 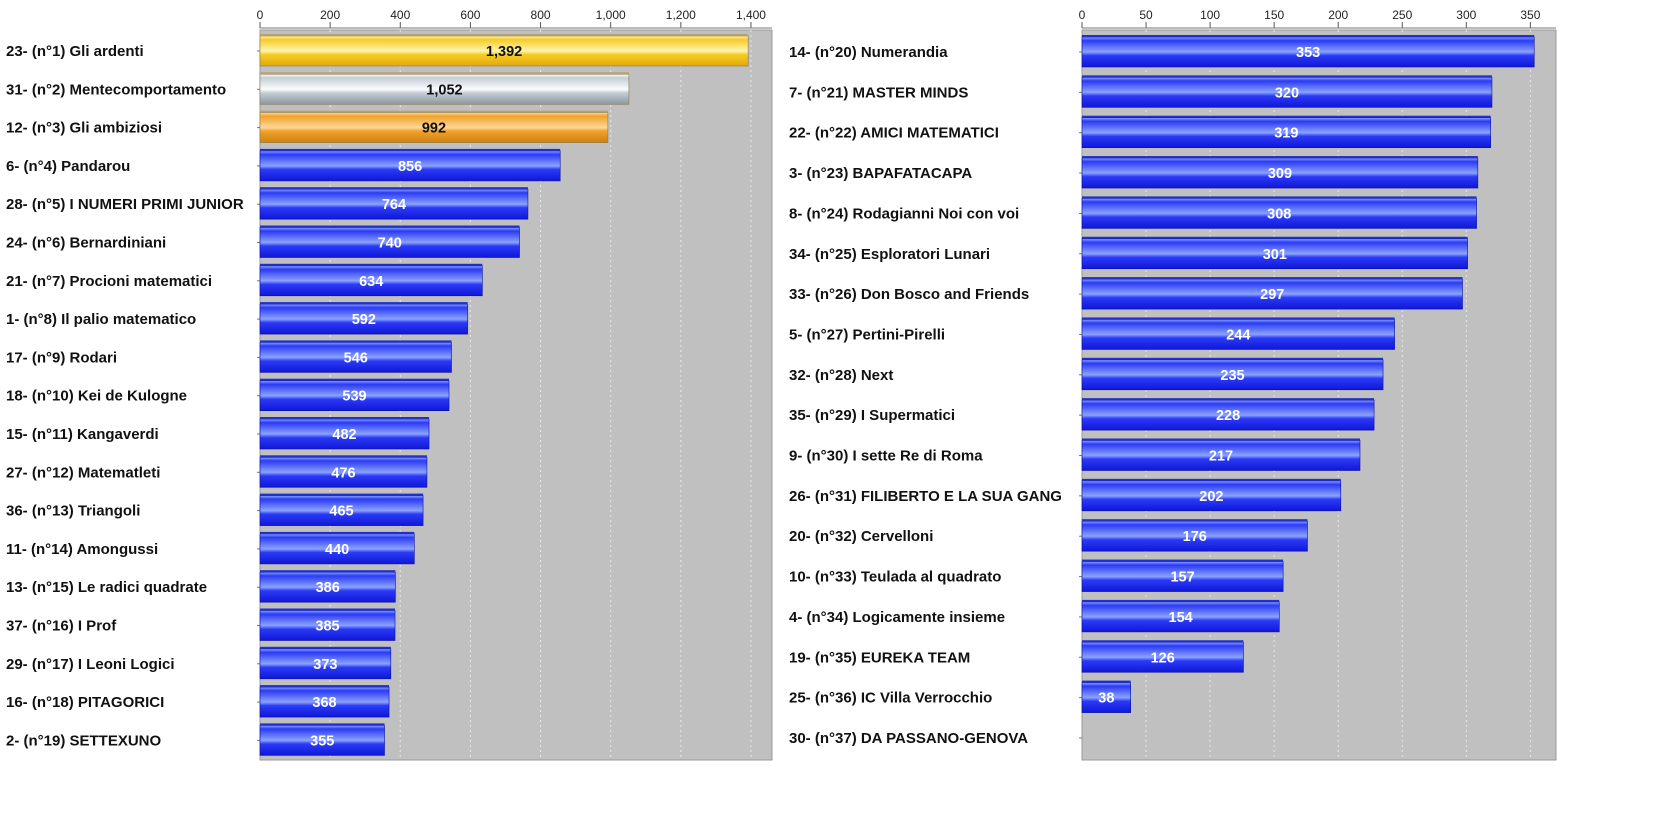 I want to click on value-label: 355, so click(x=322, y=741).